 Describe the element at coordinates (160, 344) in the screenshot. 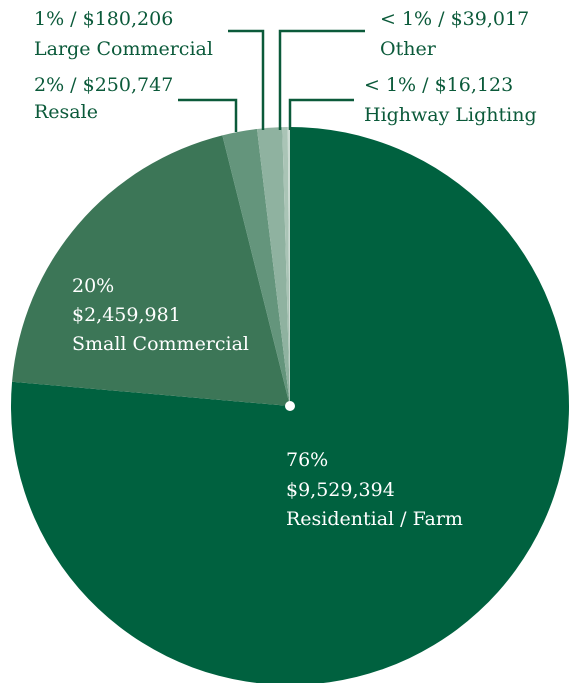

I see `label-small-commercial-category: Small Commercial` at that location.